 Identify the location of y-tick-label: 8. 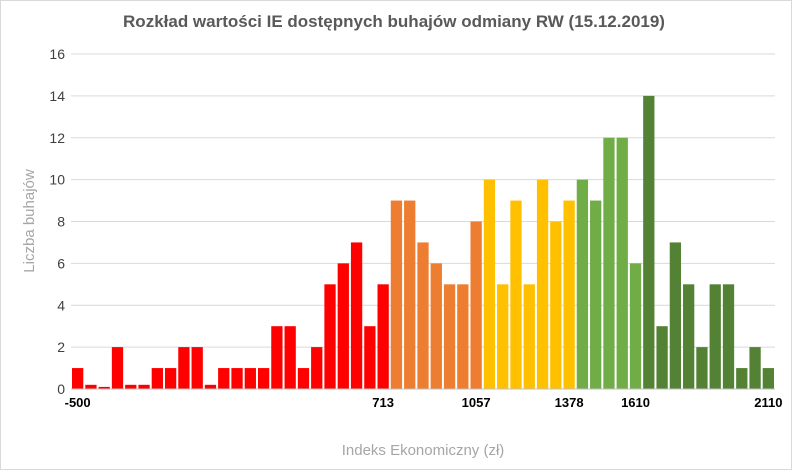
(61, 222).